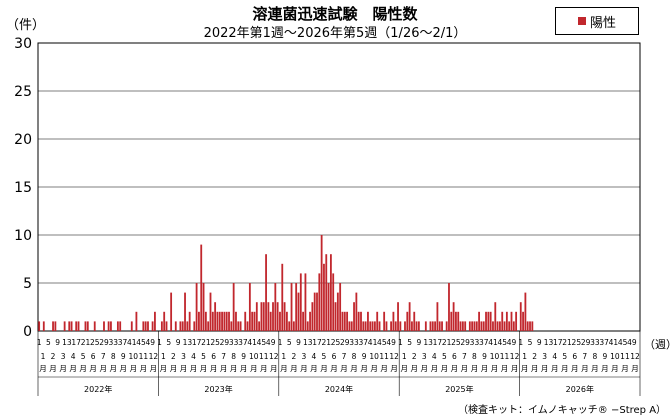  What do you see at coordinates (27, 284) in the screenshot?
I see `y-tick-label: 5` at bounding box center [27, 284].